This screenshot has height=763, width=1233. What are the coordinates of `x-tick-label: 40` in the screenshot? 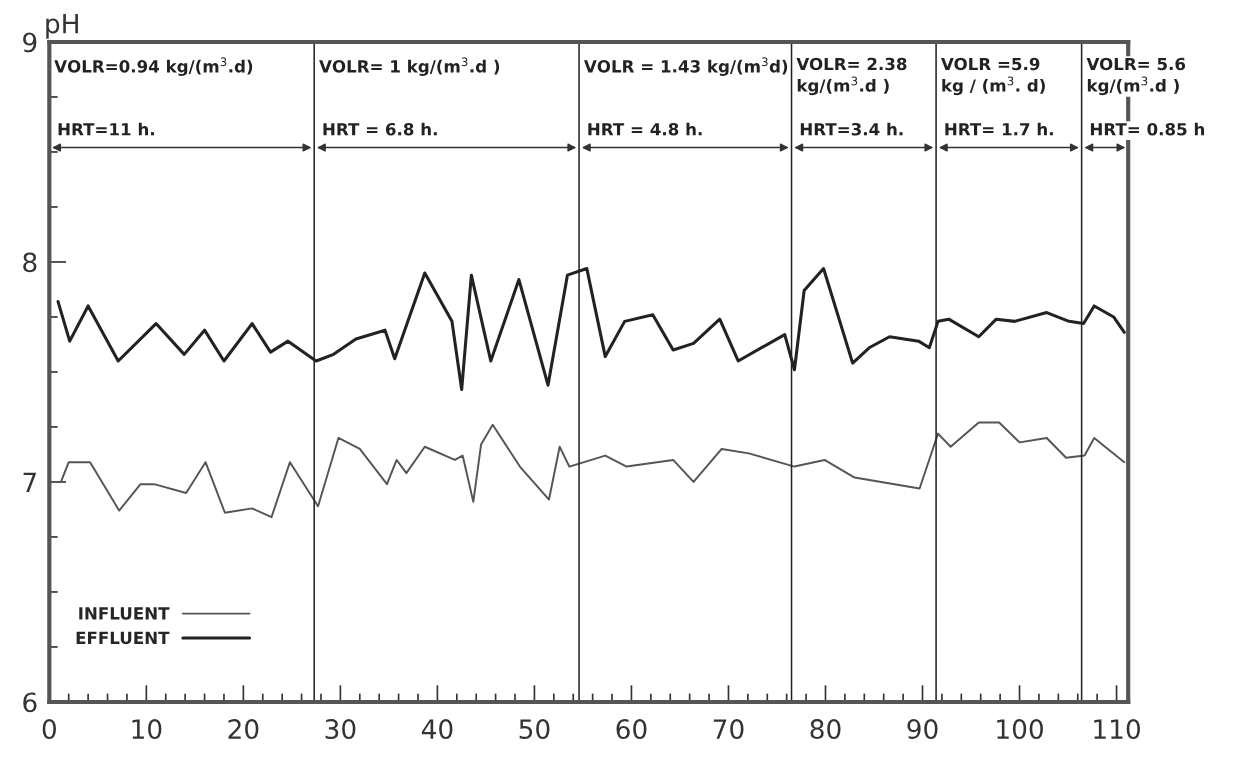 It's located at (437, 729).